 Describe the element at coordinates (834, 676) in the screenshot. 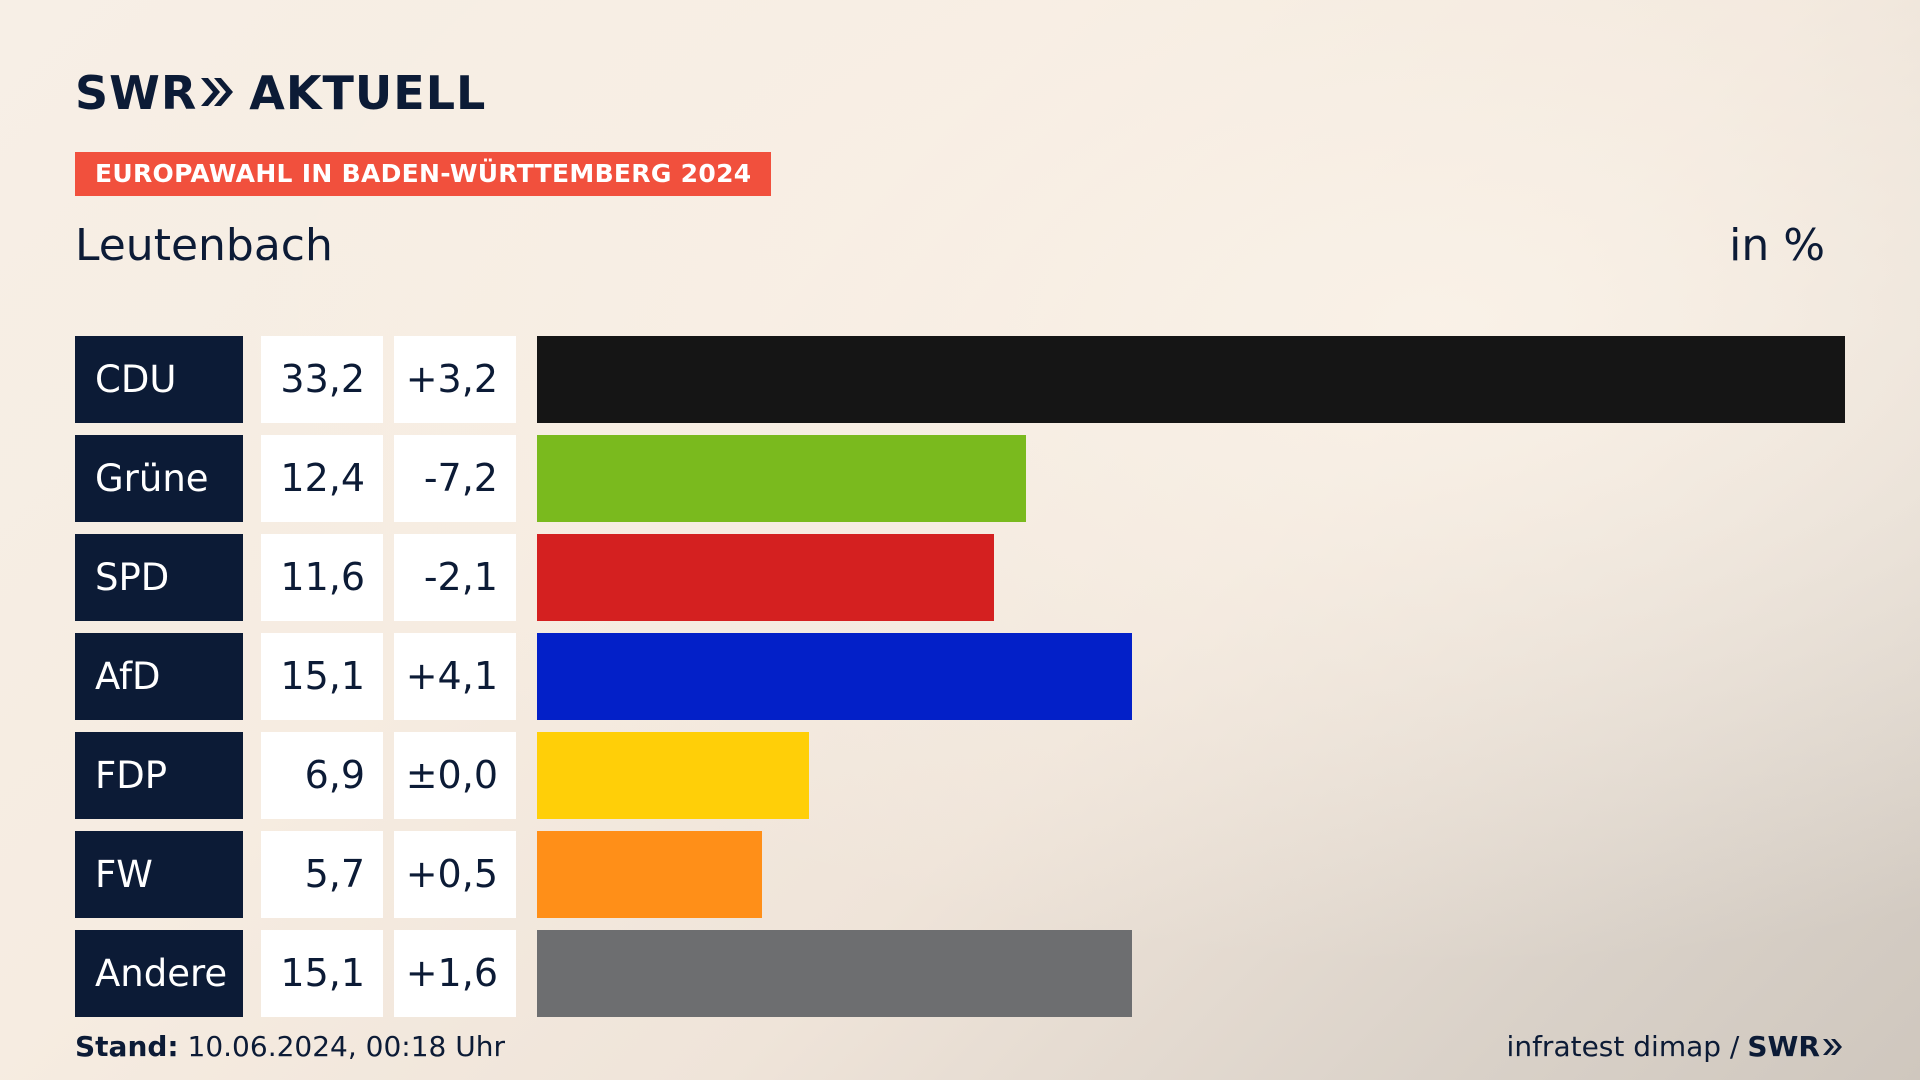

I see `bar-afd` at that location.